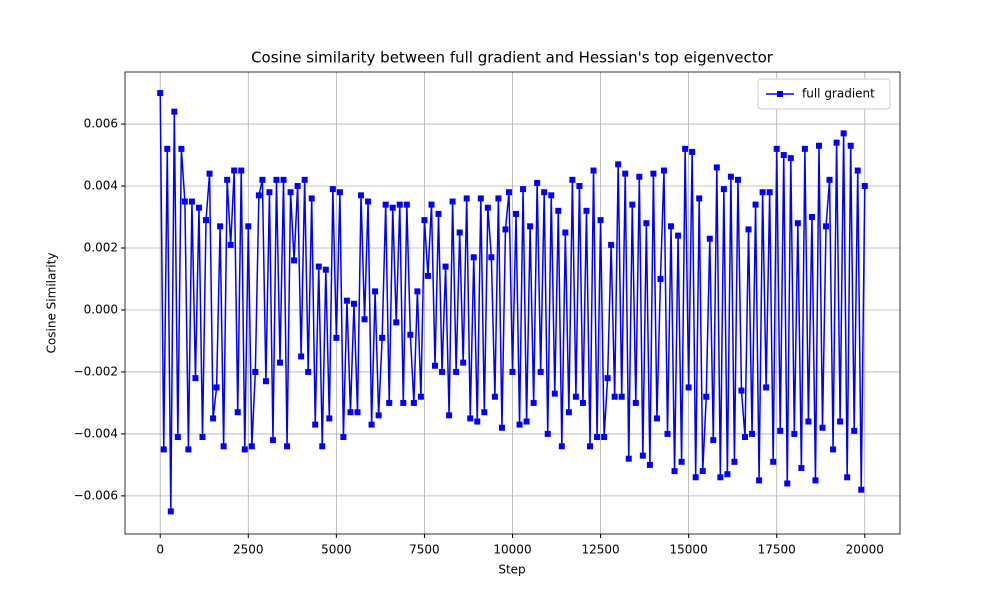 This screenshot has height=600, width=1000. Describe the element at coordinates (838, 94) in the screenshot. I see `legend-label: full gradient` at that location.